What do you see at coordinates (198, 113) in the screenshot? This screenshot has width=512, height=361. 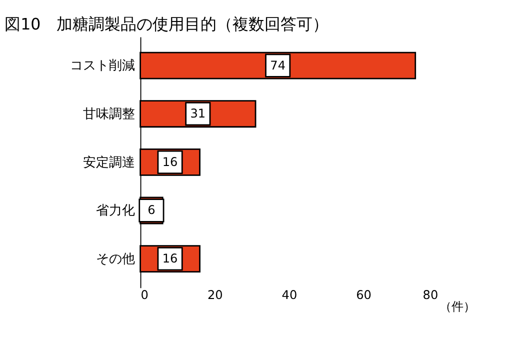 I see `data-label: 31` at bounding box center [198, 113].